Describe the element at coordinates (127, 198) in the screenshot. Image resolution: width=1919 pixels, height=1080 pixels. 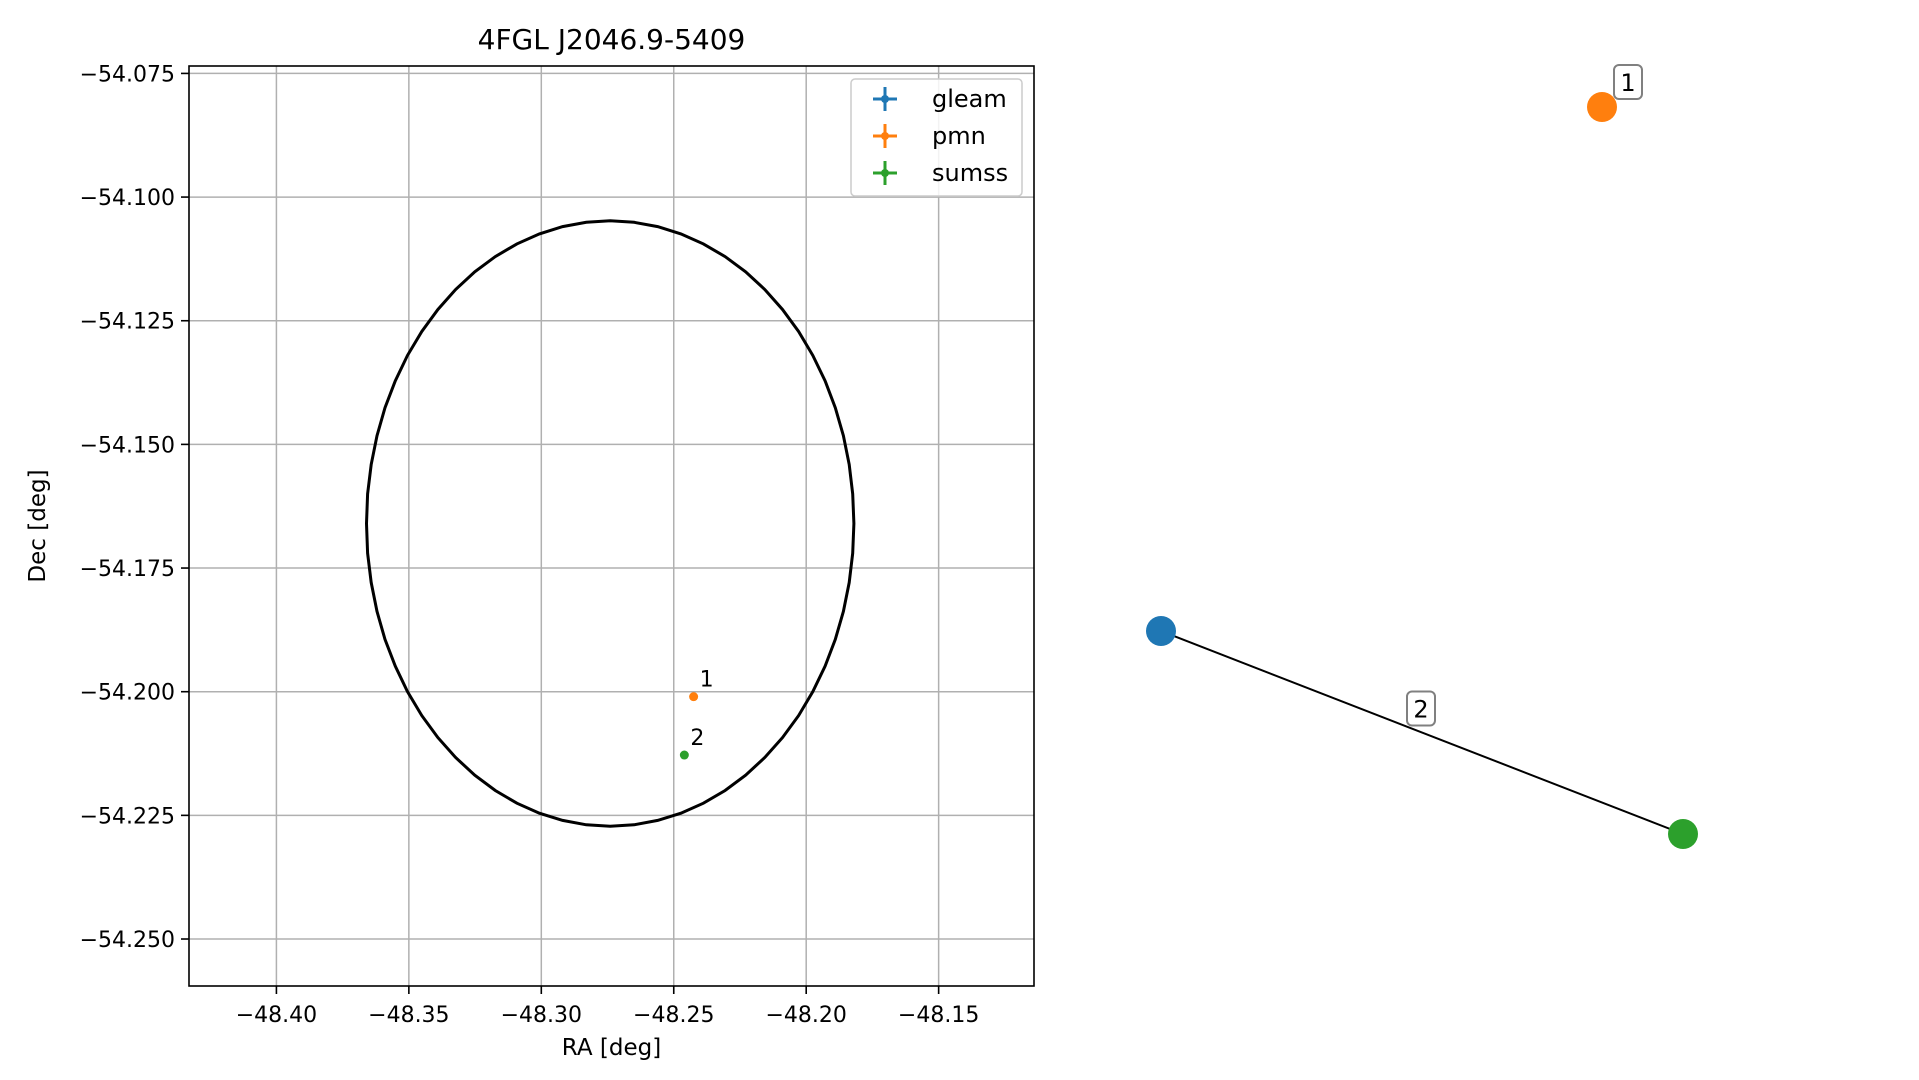
I see `y-tick-label: −54.100` at that location.